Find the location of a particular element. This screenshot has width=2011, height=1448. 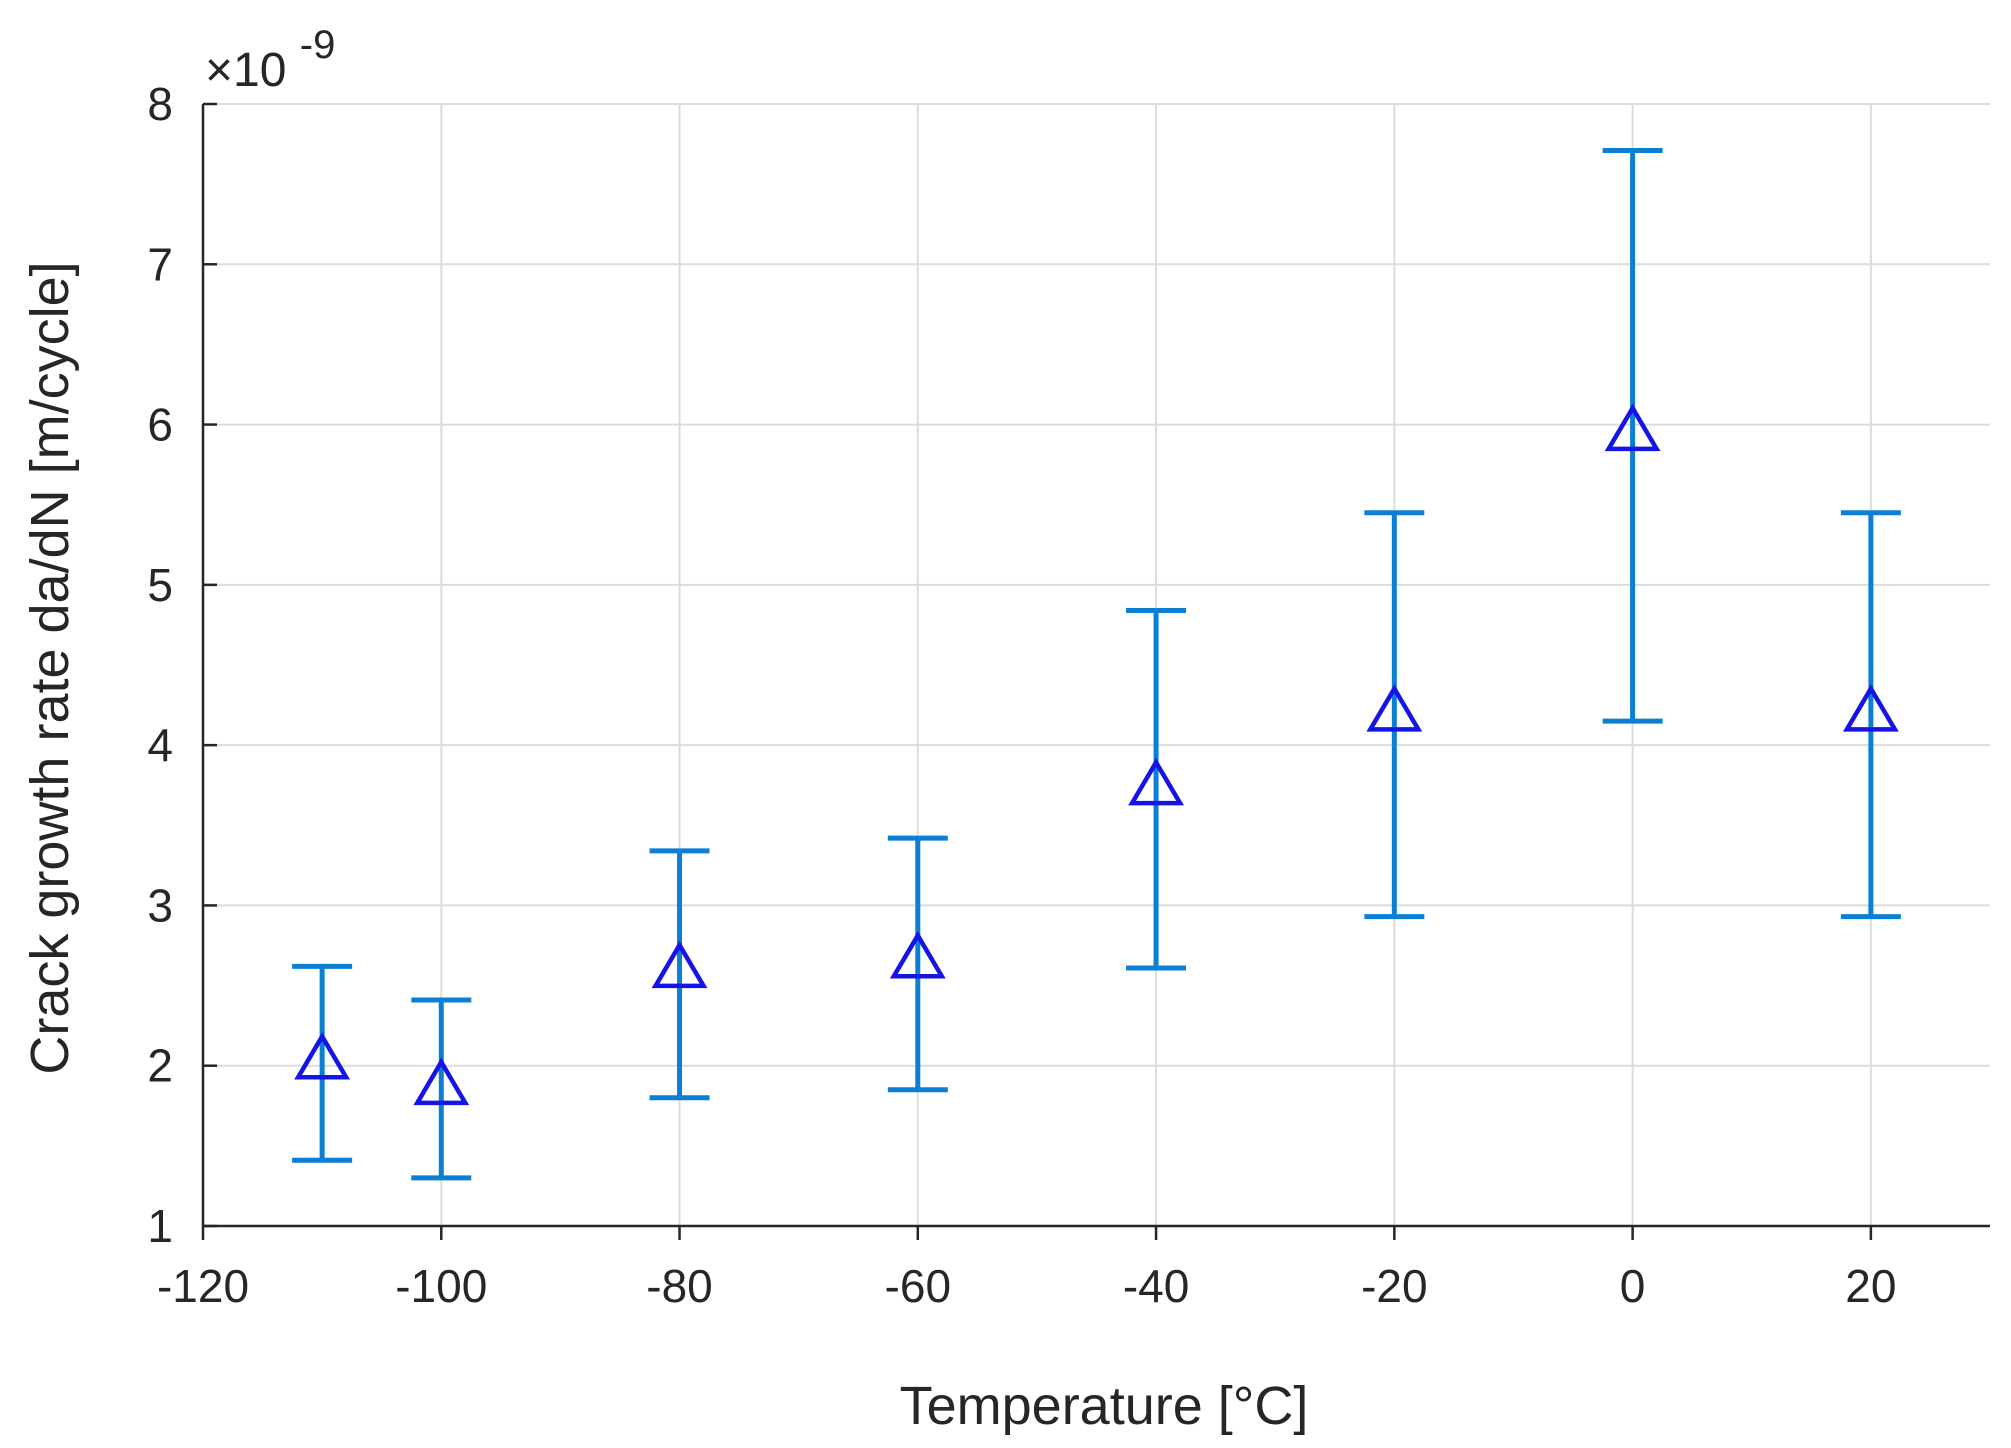

y-axis-title: Crack growth rate da/dN [m/cycle] is located at coordinates (50, 667).